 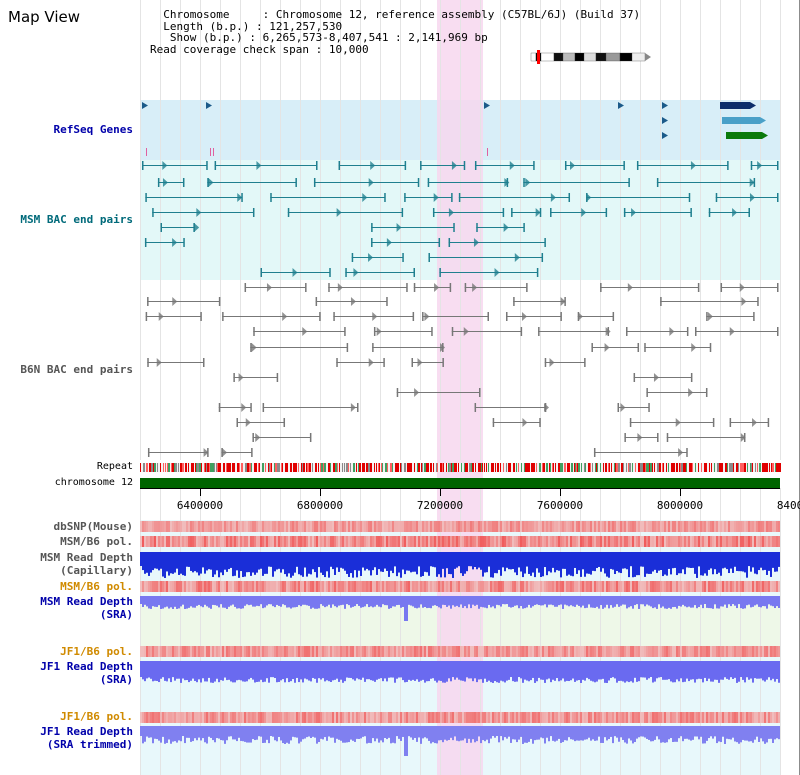 What do you see at coordinates (96, 541) in the screenshot?
I see `track-label-msm-b6-pol: MSM/B6 pol.` at bounding box center [96, 541].